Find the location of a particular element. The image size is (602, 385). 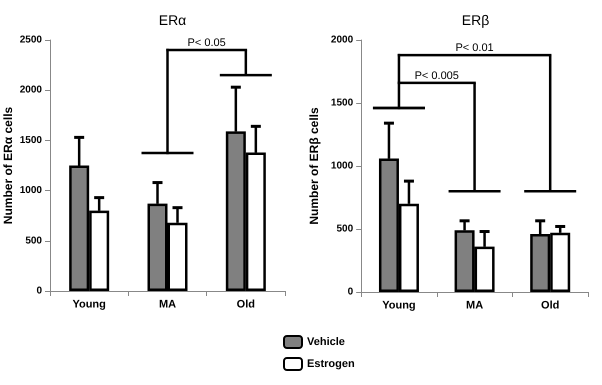

chart-title: ERα is located at coordinates (172, 20).